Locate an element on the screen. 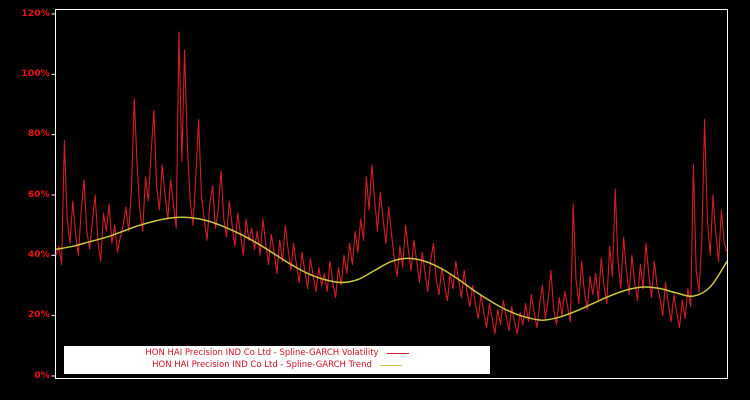  y-axis-tick-label: 120% is located at coordinates (35, 13).